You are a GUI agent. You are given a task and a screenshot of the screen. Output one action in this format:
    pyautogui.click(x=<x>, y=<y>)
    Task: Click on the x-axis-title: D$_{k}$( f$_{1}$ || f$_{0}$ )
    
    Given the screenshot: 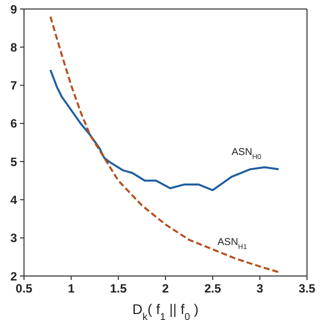 What is the action you would take?
    pyautogui.click(x=165, y=310)
    